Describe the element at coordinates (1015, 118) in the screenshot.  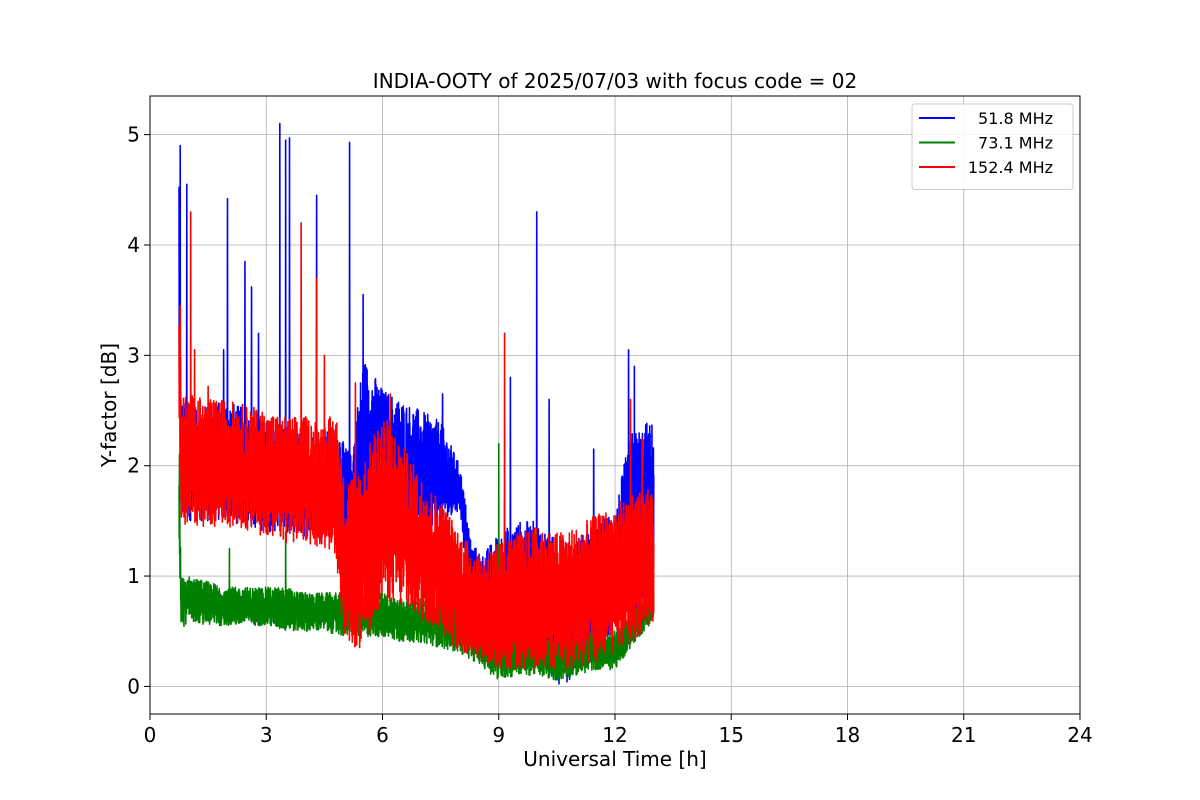
I see `legend-label-0: 51.8 MHz` at that location.